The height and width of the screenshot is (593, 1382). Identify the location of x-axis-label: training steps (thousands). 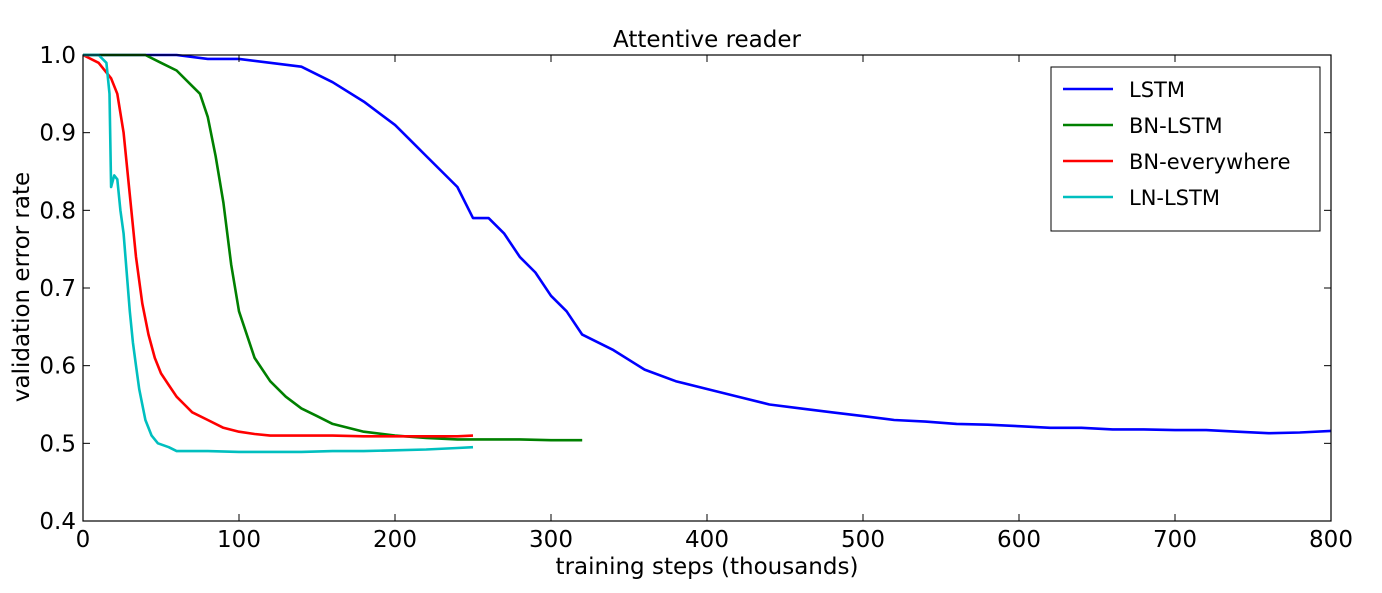
(707, 567).